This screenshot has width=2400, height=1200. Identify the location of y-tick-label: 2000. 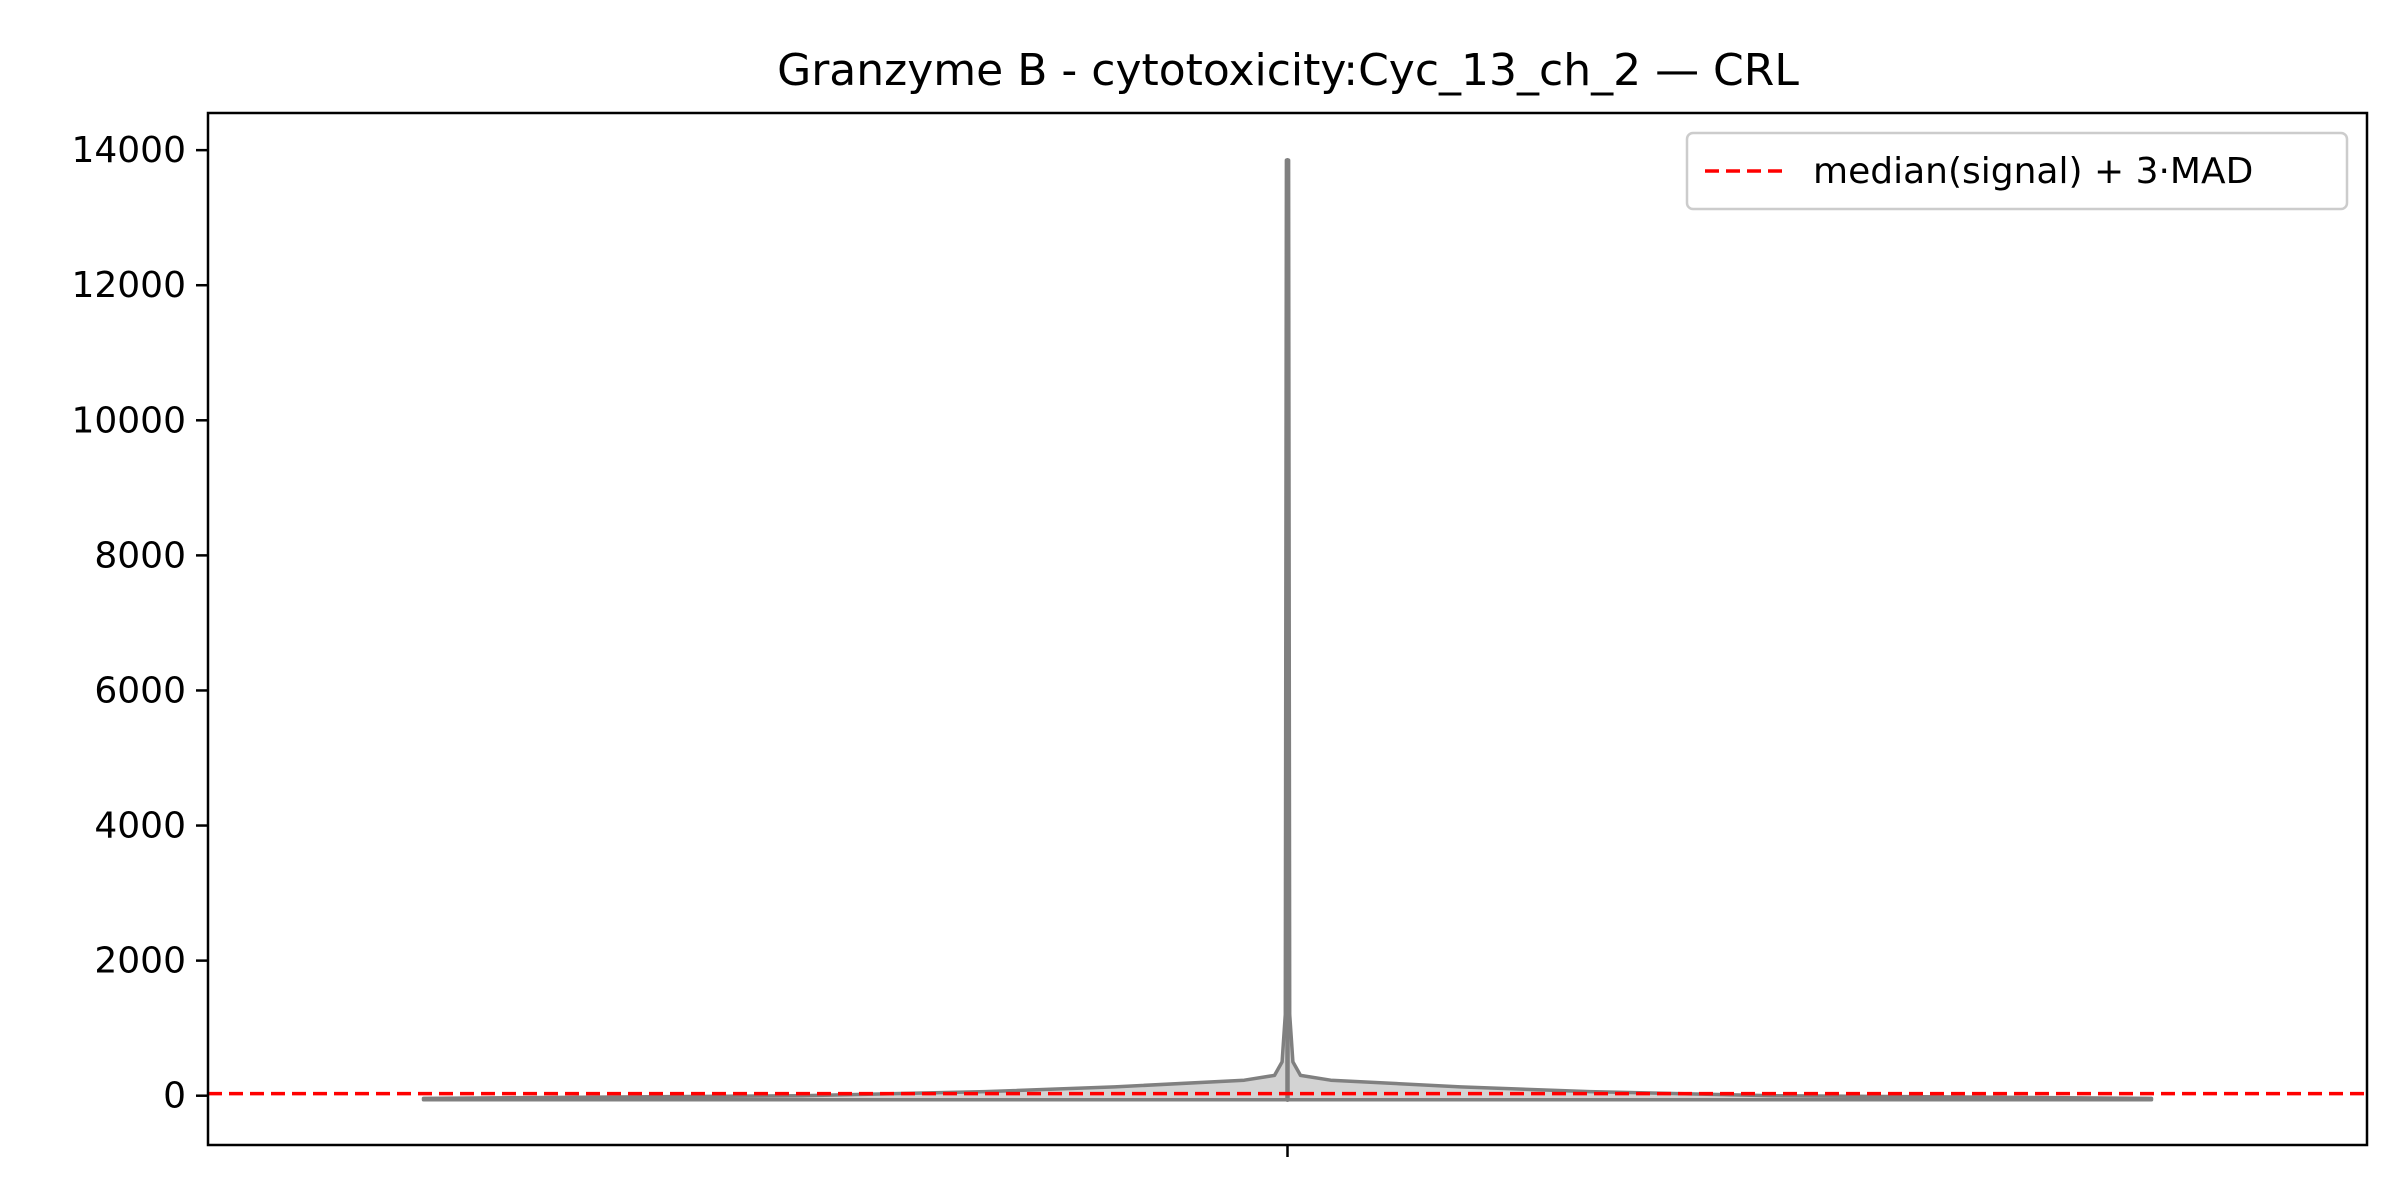
(140, 961).